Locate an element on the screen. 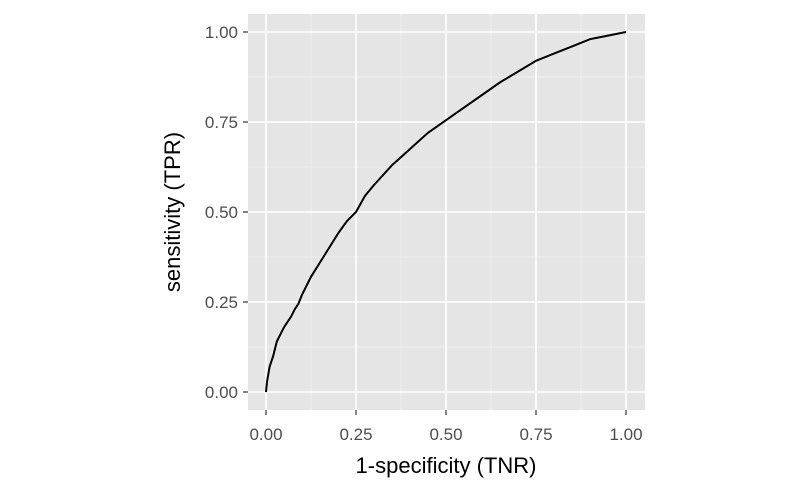 The image size is (800, 494). x-tick-label: 1.00 is located at coordinates (625, 434).